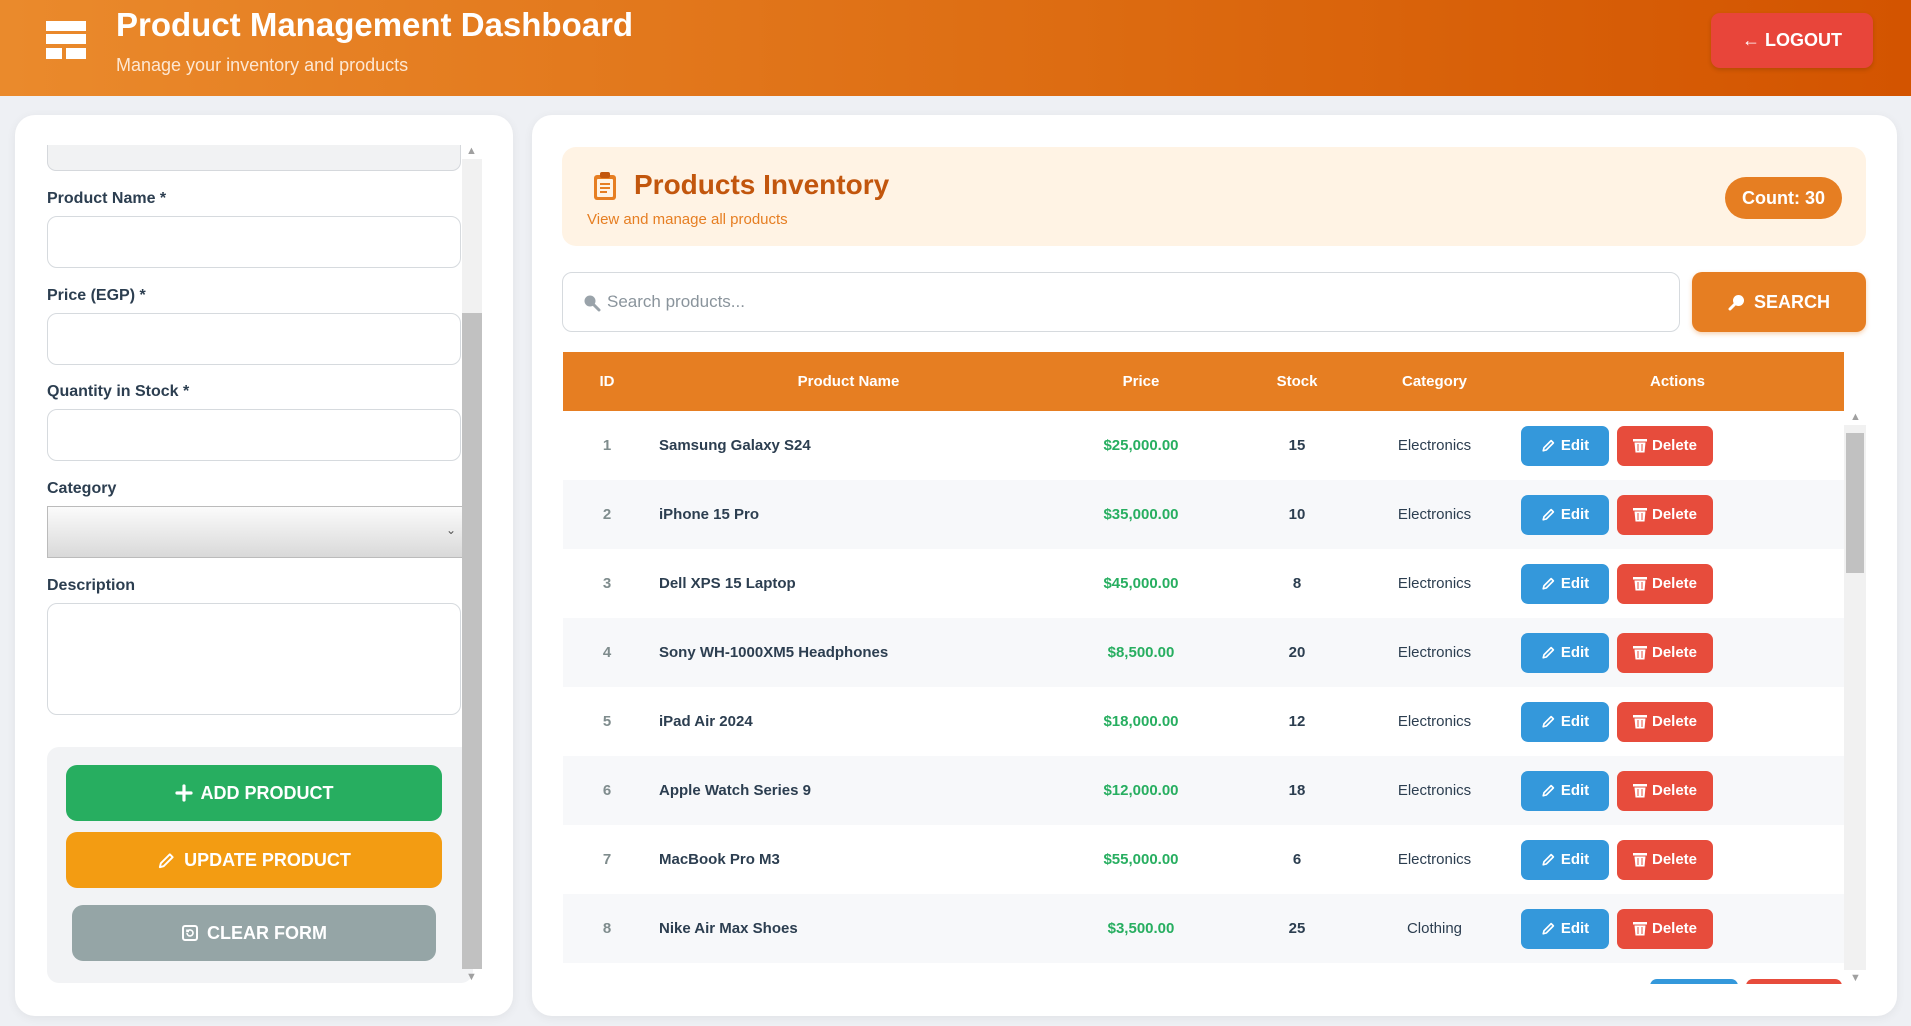 This screenshot has width=1911, height=1026. What do you see at coordinates (607, 652) in the screenshot?
I see `cell-id: 4` at bounding box center [607, 652].